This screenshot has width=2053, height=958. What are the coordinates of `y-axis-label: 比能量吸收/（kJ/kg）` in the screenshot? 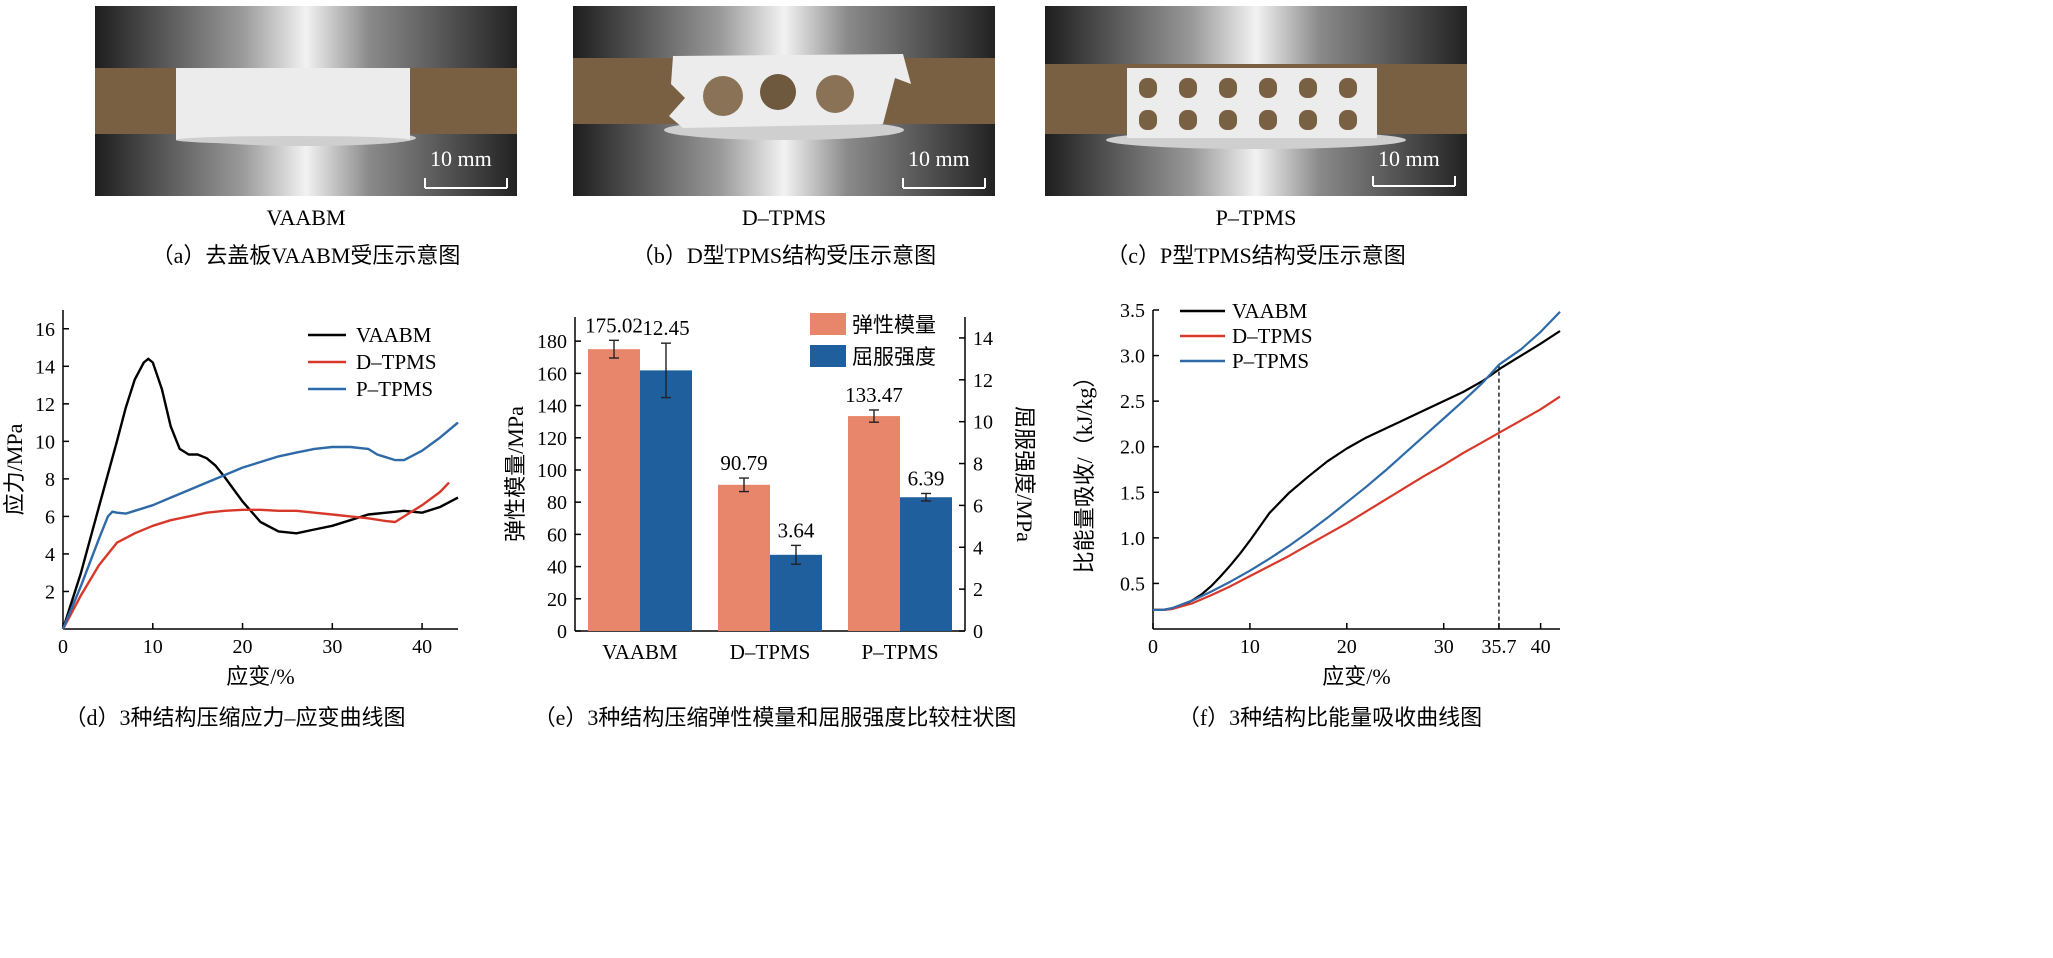 It's located at (1084, 470).